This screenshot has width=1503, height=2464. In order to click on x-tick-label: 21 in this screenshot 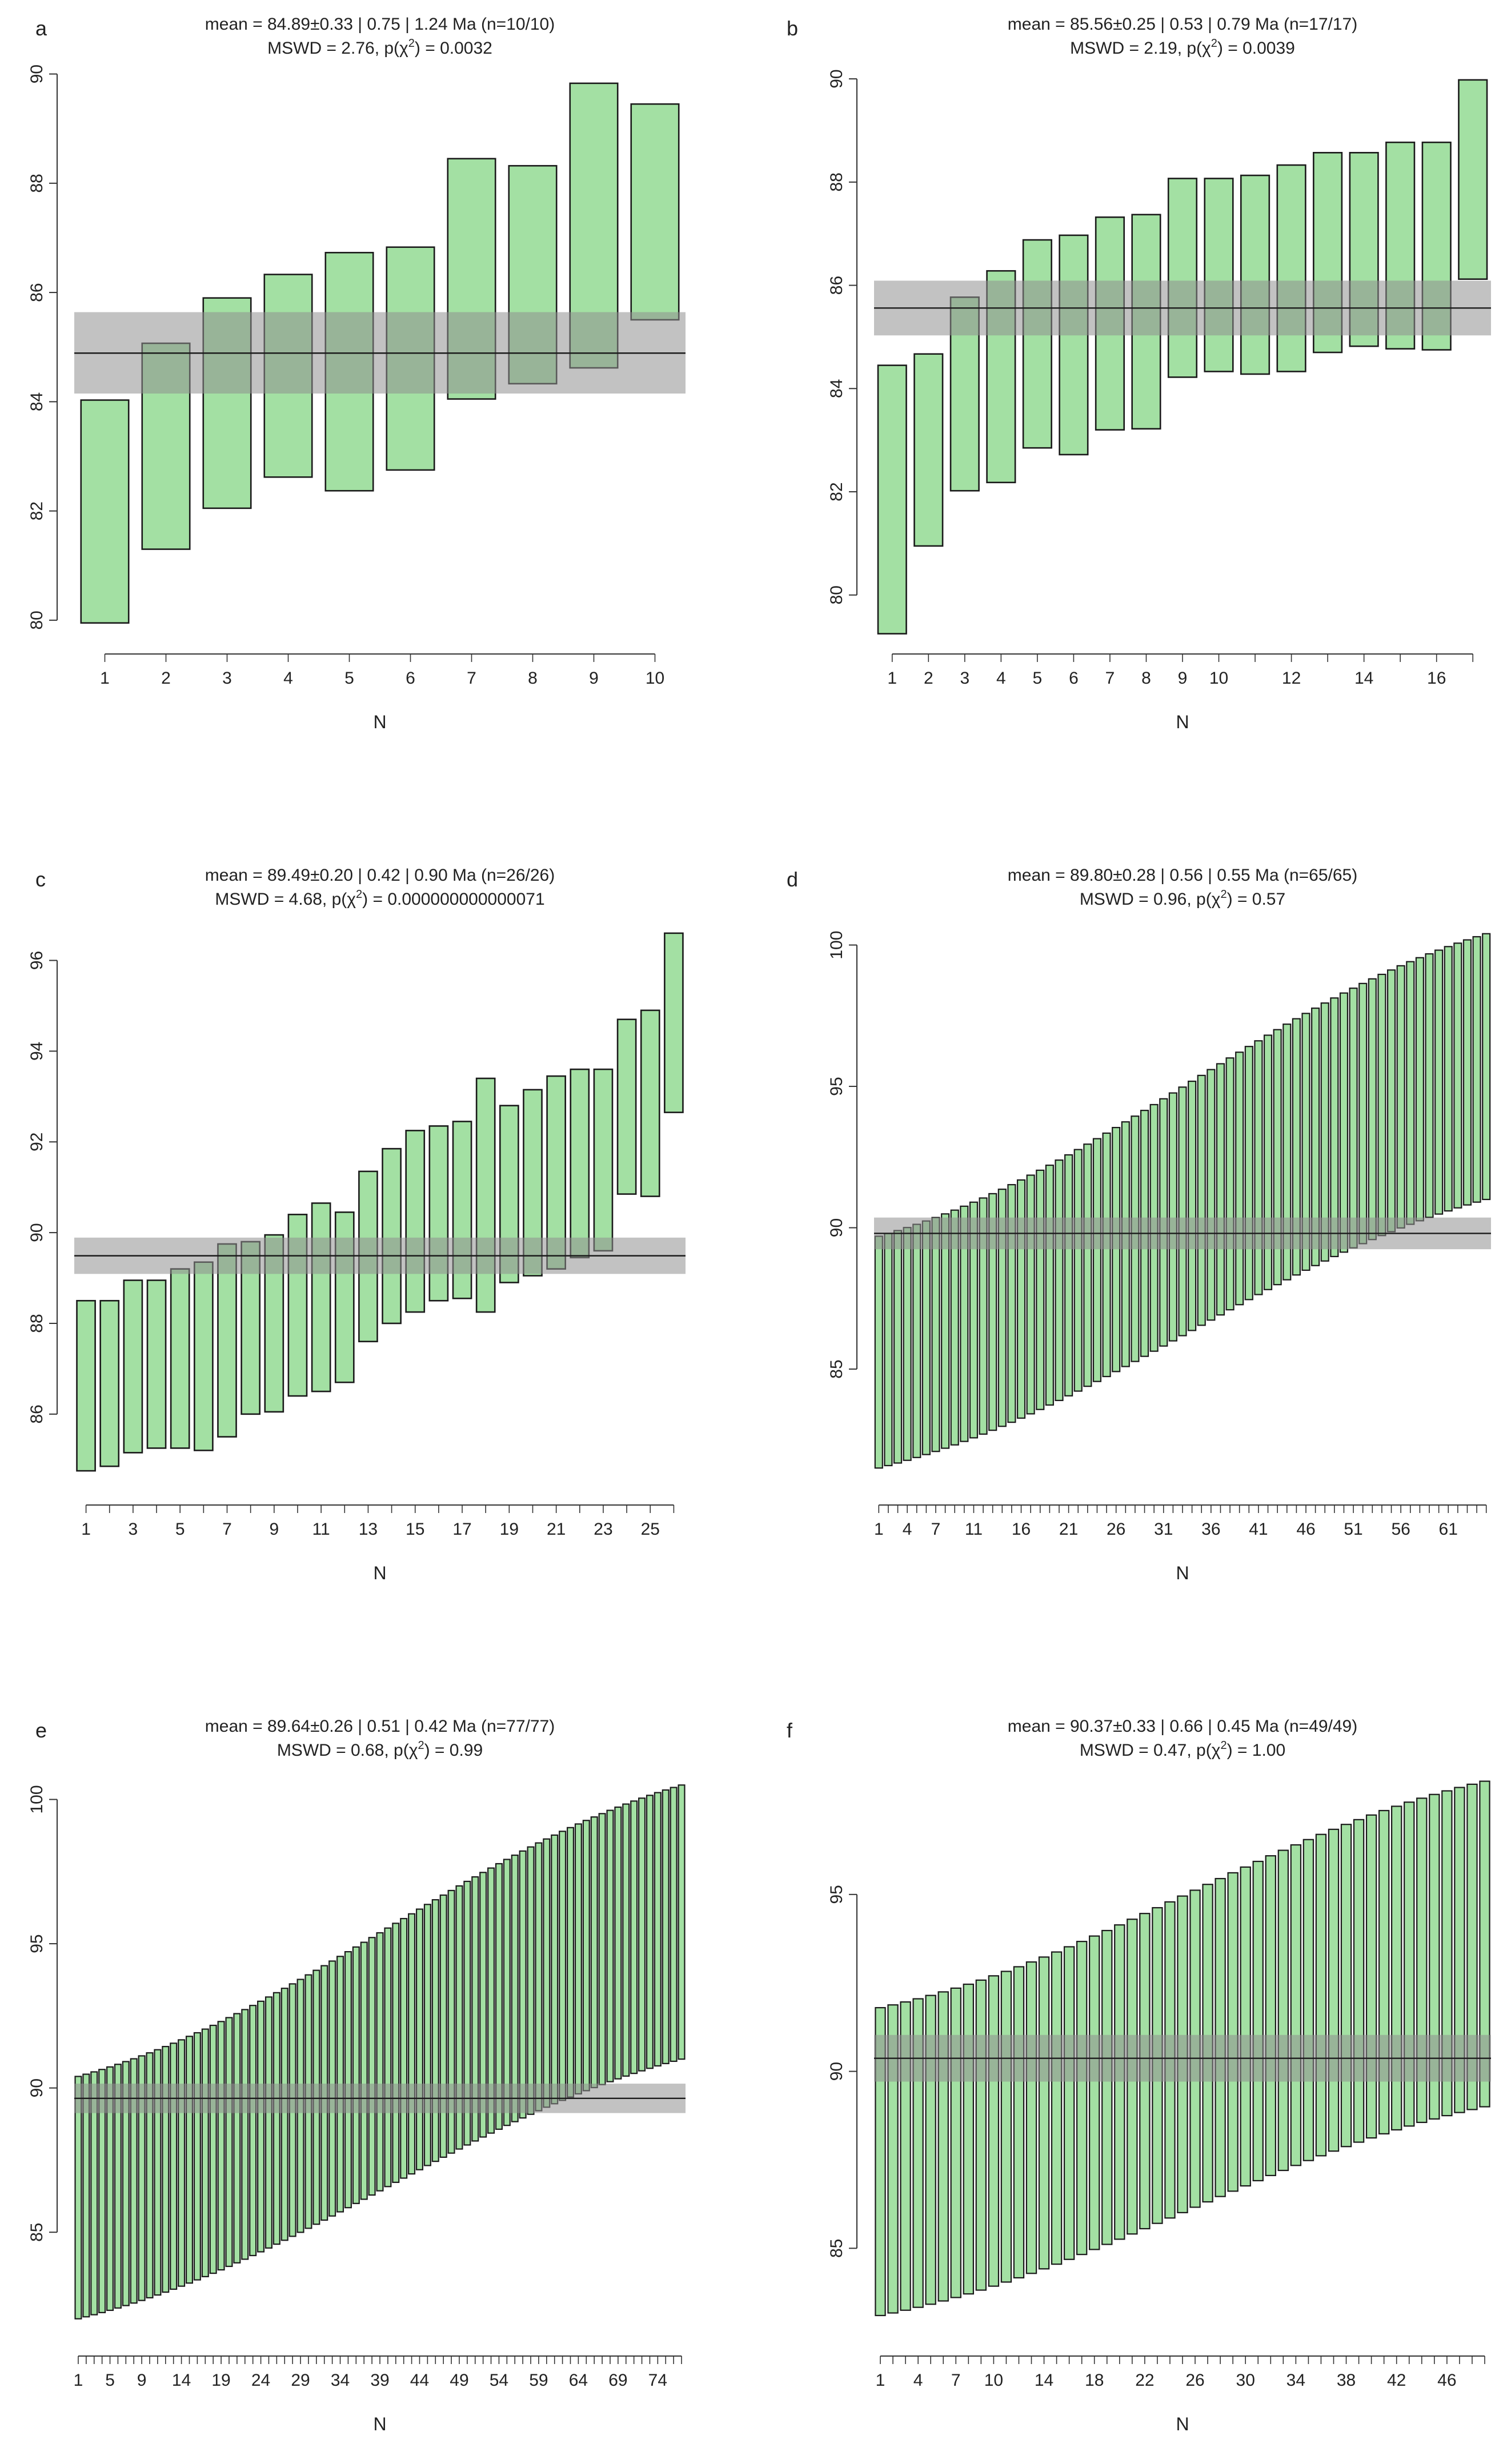, I will do `click(556, 1529)`.